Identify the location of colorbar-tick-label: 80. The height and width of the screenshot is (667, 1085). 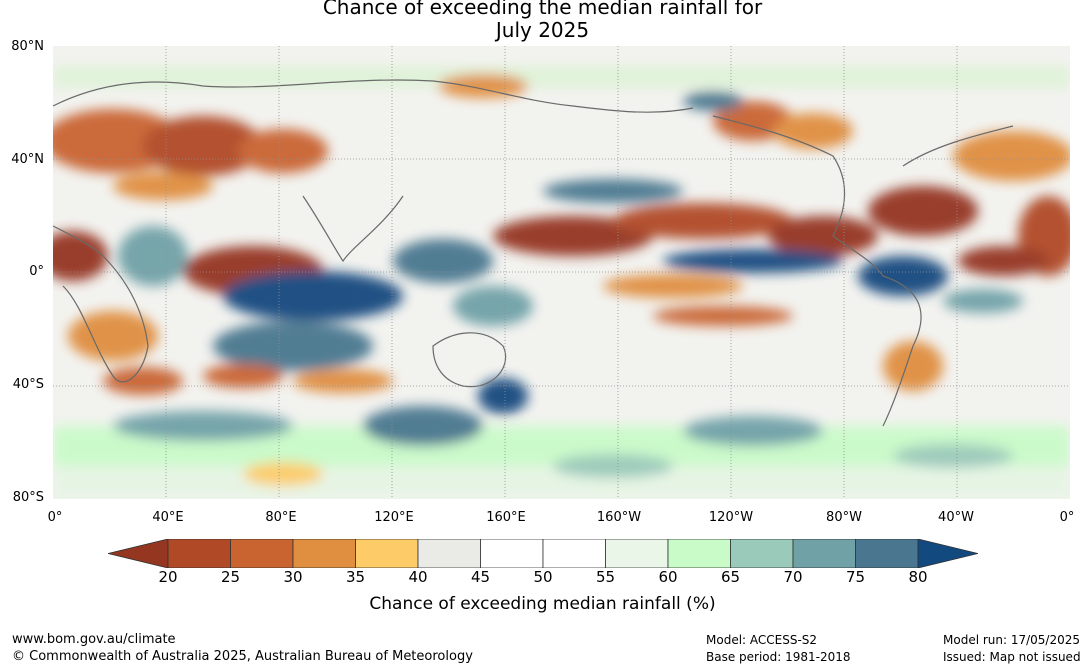
(918, 577).